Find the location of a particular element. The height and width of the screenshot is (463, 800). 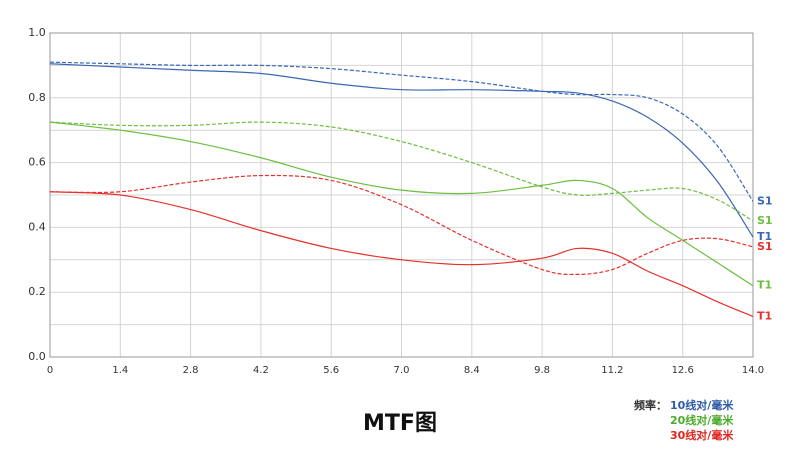

y-tick-label: 0.4 is located at coordinates (37, 226).